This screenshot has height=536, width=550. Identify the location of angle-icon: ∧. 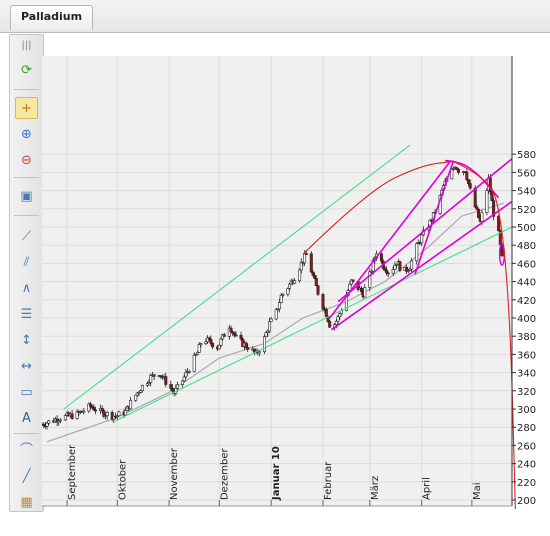
(26, 288).